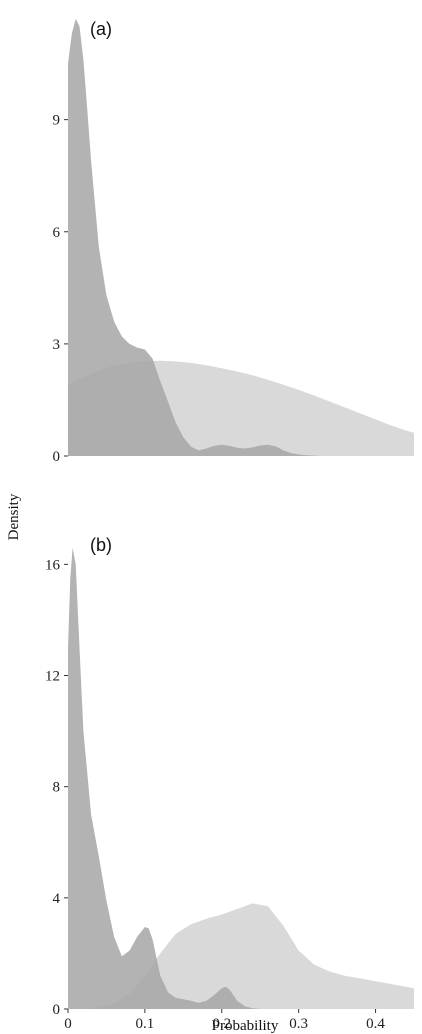 This screenshot has width=422, height=1034. Describe the element at coordinates (57, 457) in the screenshot. I see `panel-a-y-tick-label: 0` at that location.